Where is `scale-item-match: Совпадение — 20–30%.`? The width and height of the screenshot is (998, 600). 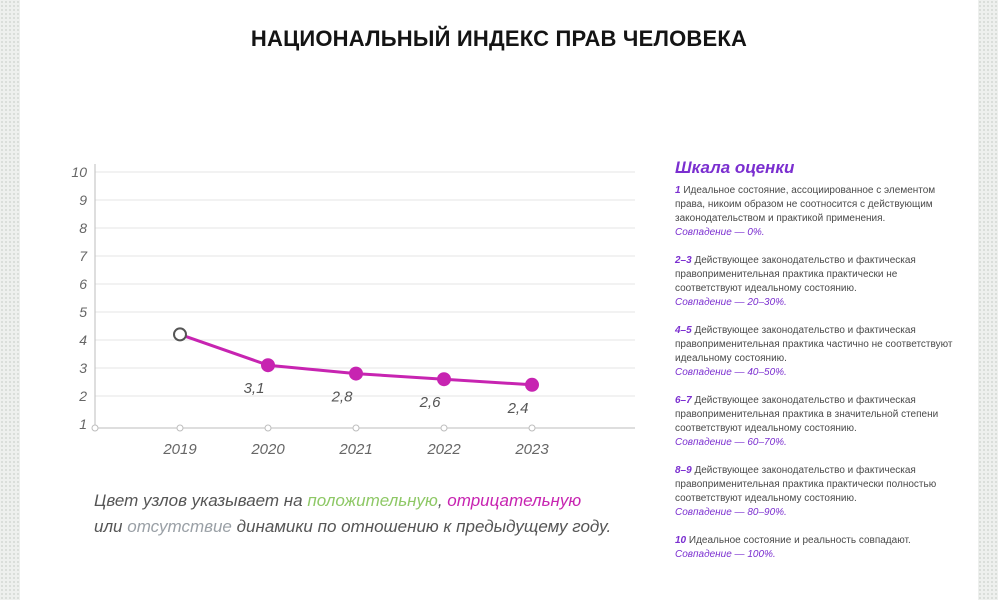 scale-item-match: Совпадение — 20–30%. is located at coordinates (731, 302).